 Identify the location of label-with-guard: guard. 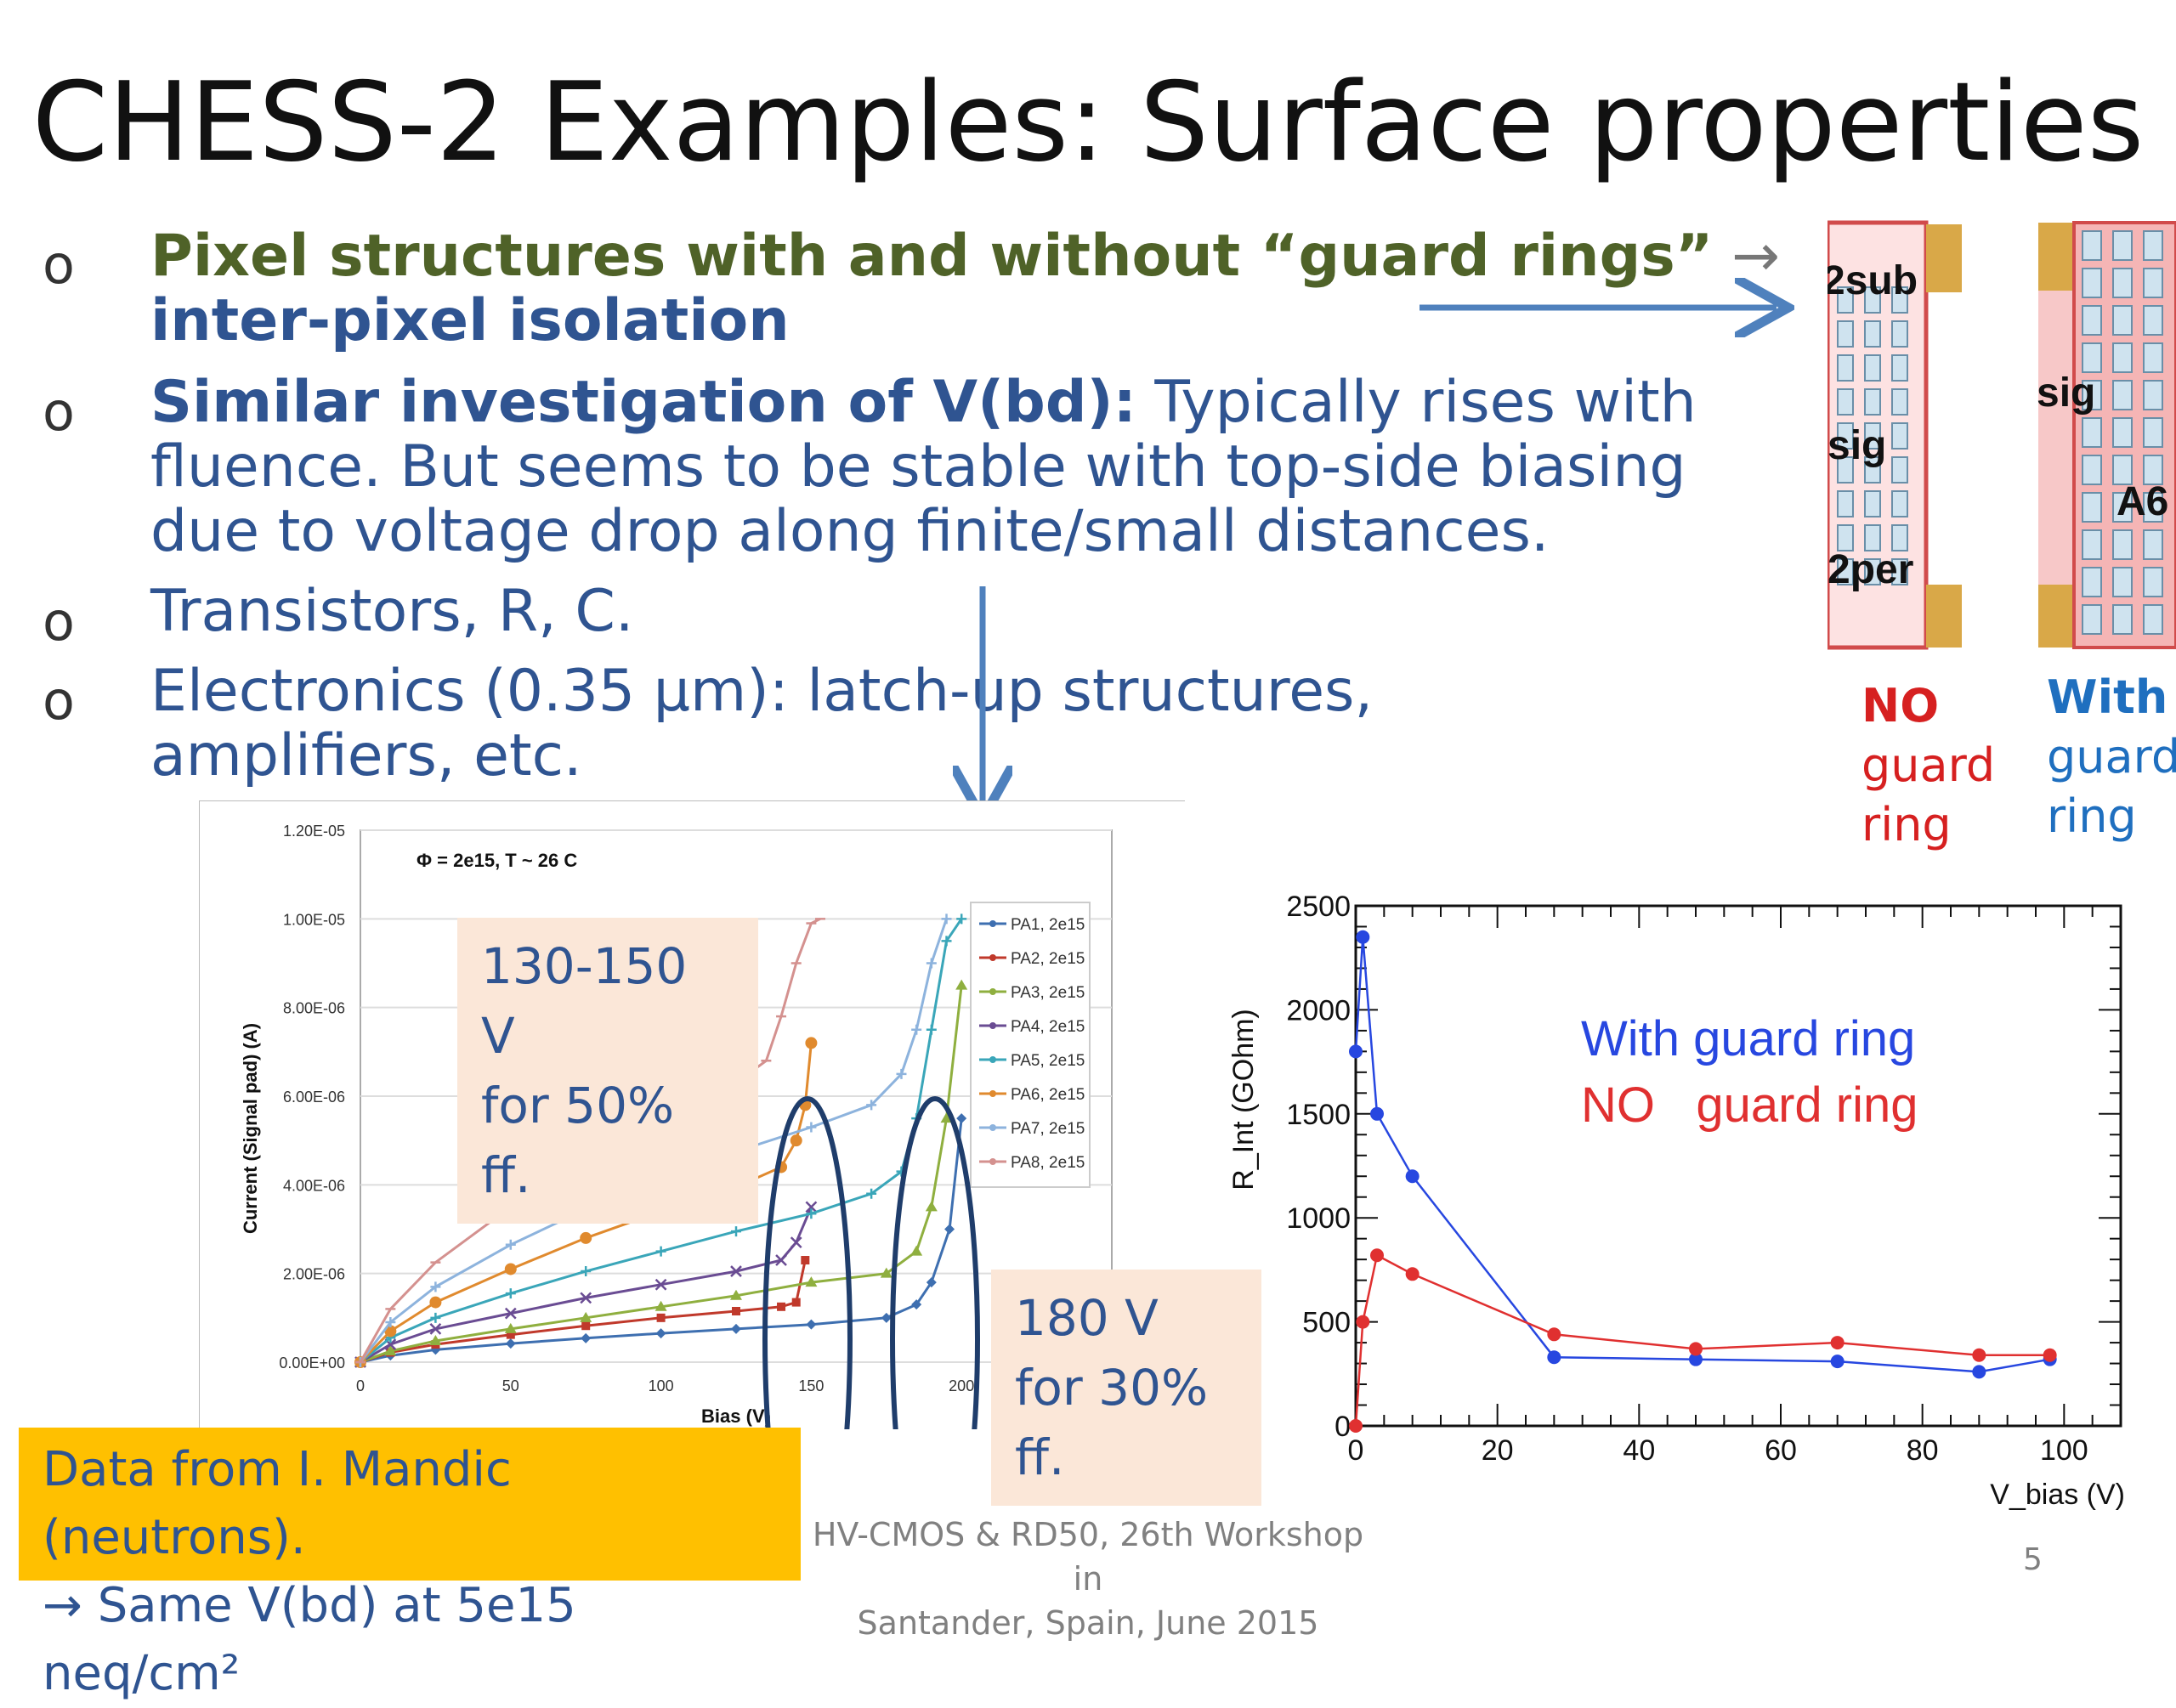
(2111, 757).